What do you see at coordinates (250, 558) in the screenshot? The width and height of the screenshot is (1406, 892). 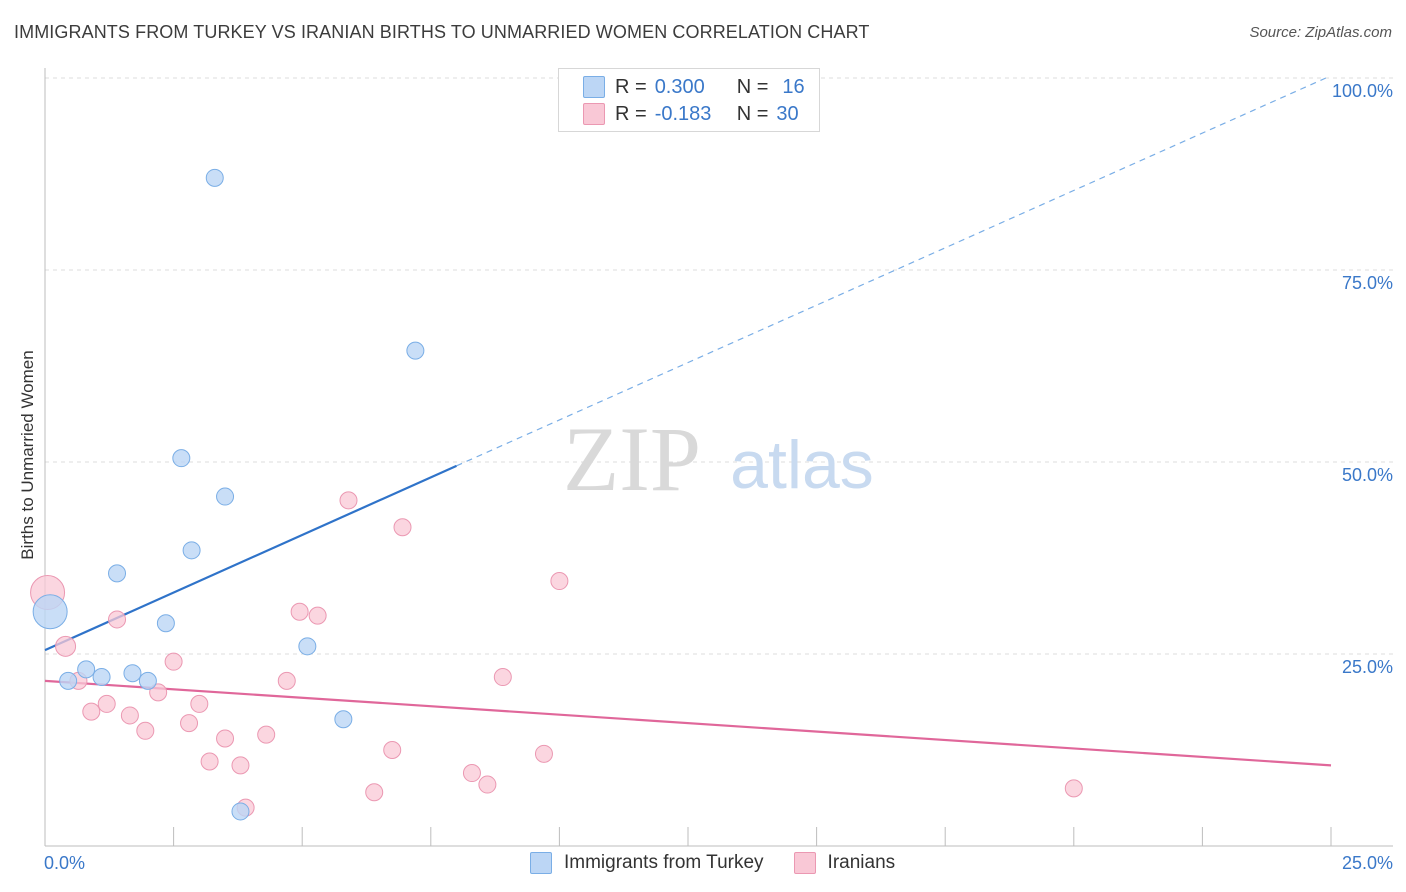 I see `turkey-trend-line` at bounding box center [250, 558].